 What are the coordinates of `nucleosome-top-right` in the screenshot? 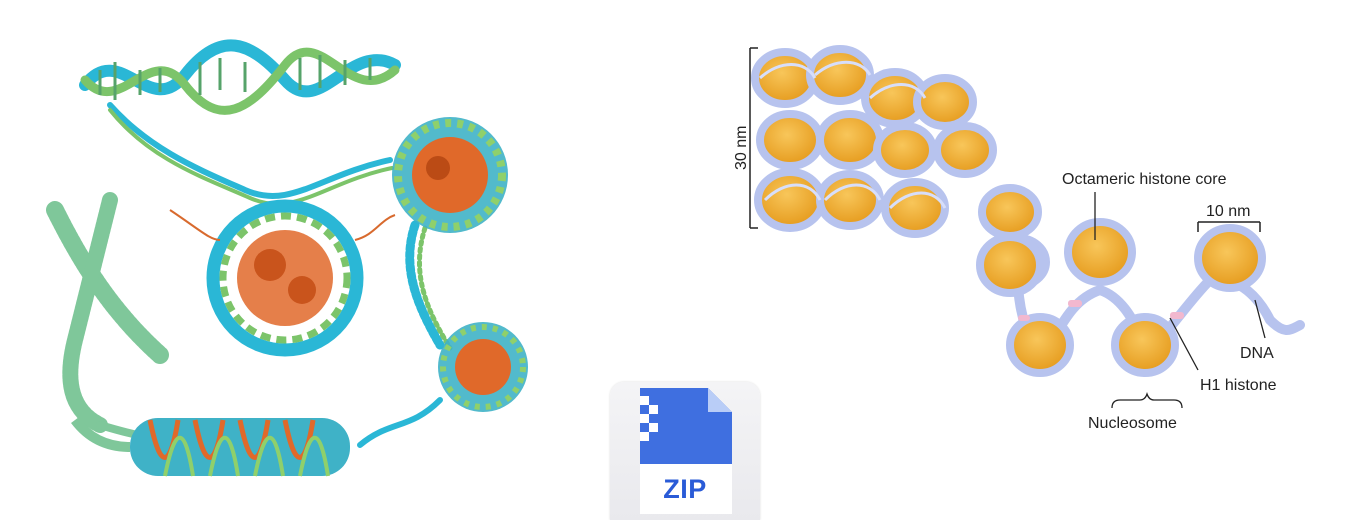 It's located at (450, 175).